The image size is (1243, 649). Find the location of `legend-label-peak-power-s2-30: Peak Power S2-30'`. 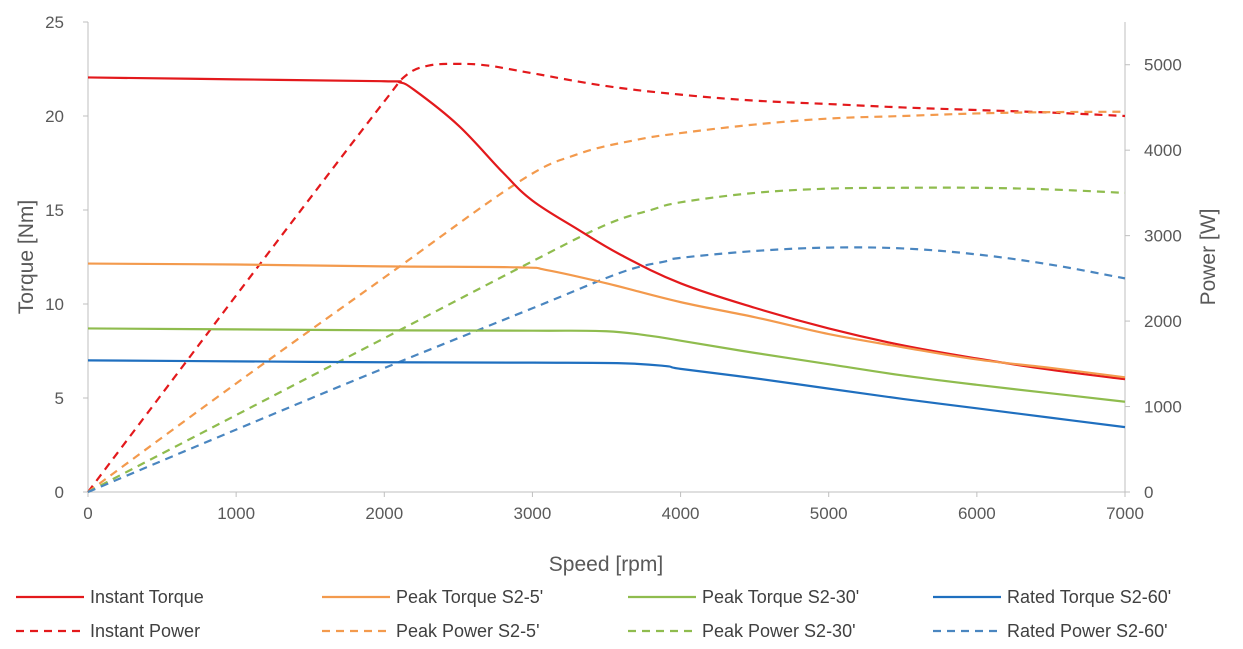

legend-label-peak-power-s2-30: Peak Power S2-30' is located at coordinates (779, 631).